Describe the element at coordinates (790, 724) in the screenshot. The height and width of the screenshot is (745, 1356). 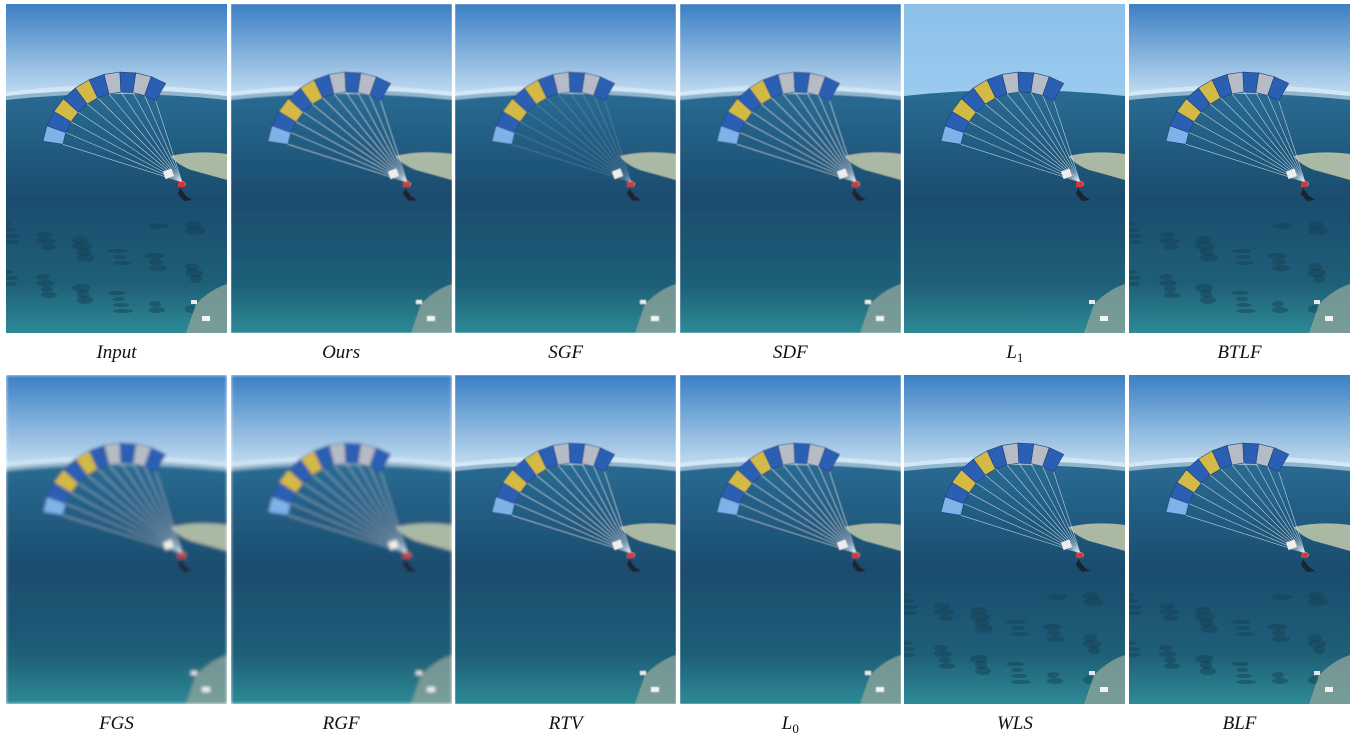
I see `panel-caption: L0` at that location.